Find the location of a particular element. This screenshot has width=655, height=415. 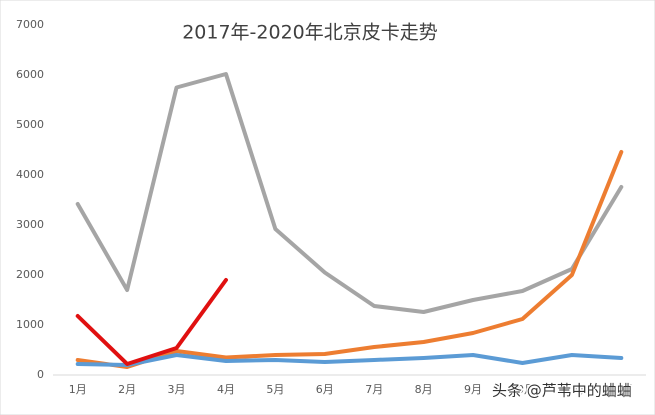

y-tick-label: 1000 is located at coordinates (30, 324).